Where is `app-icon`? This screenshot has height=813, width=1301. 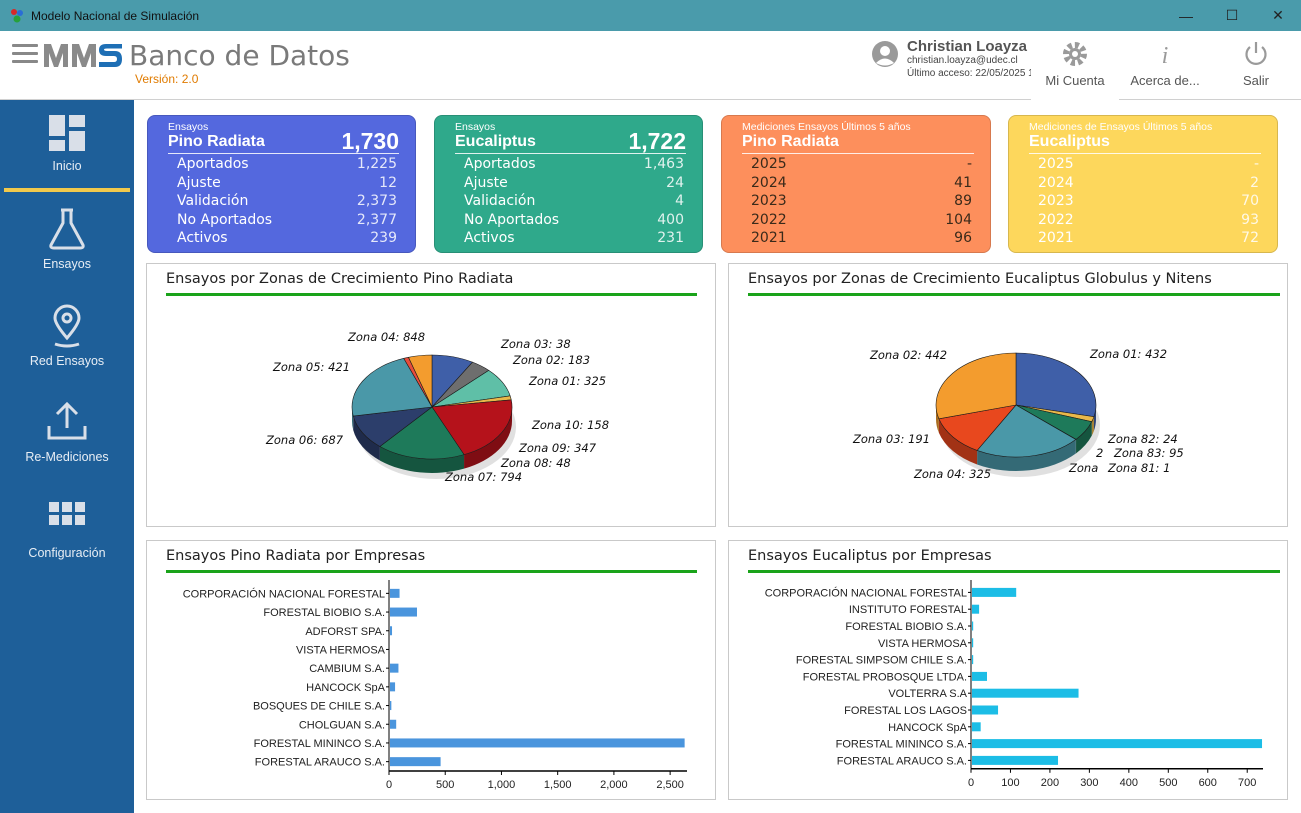 app-icon is located at coordinates (17, 16).